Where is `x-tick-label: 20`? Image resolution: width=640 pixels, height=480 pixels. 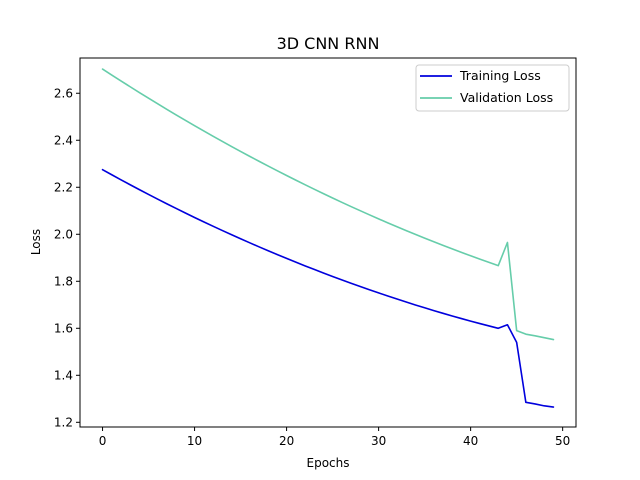
x-tick-label: 20 is located at coordinates (286, 441).